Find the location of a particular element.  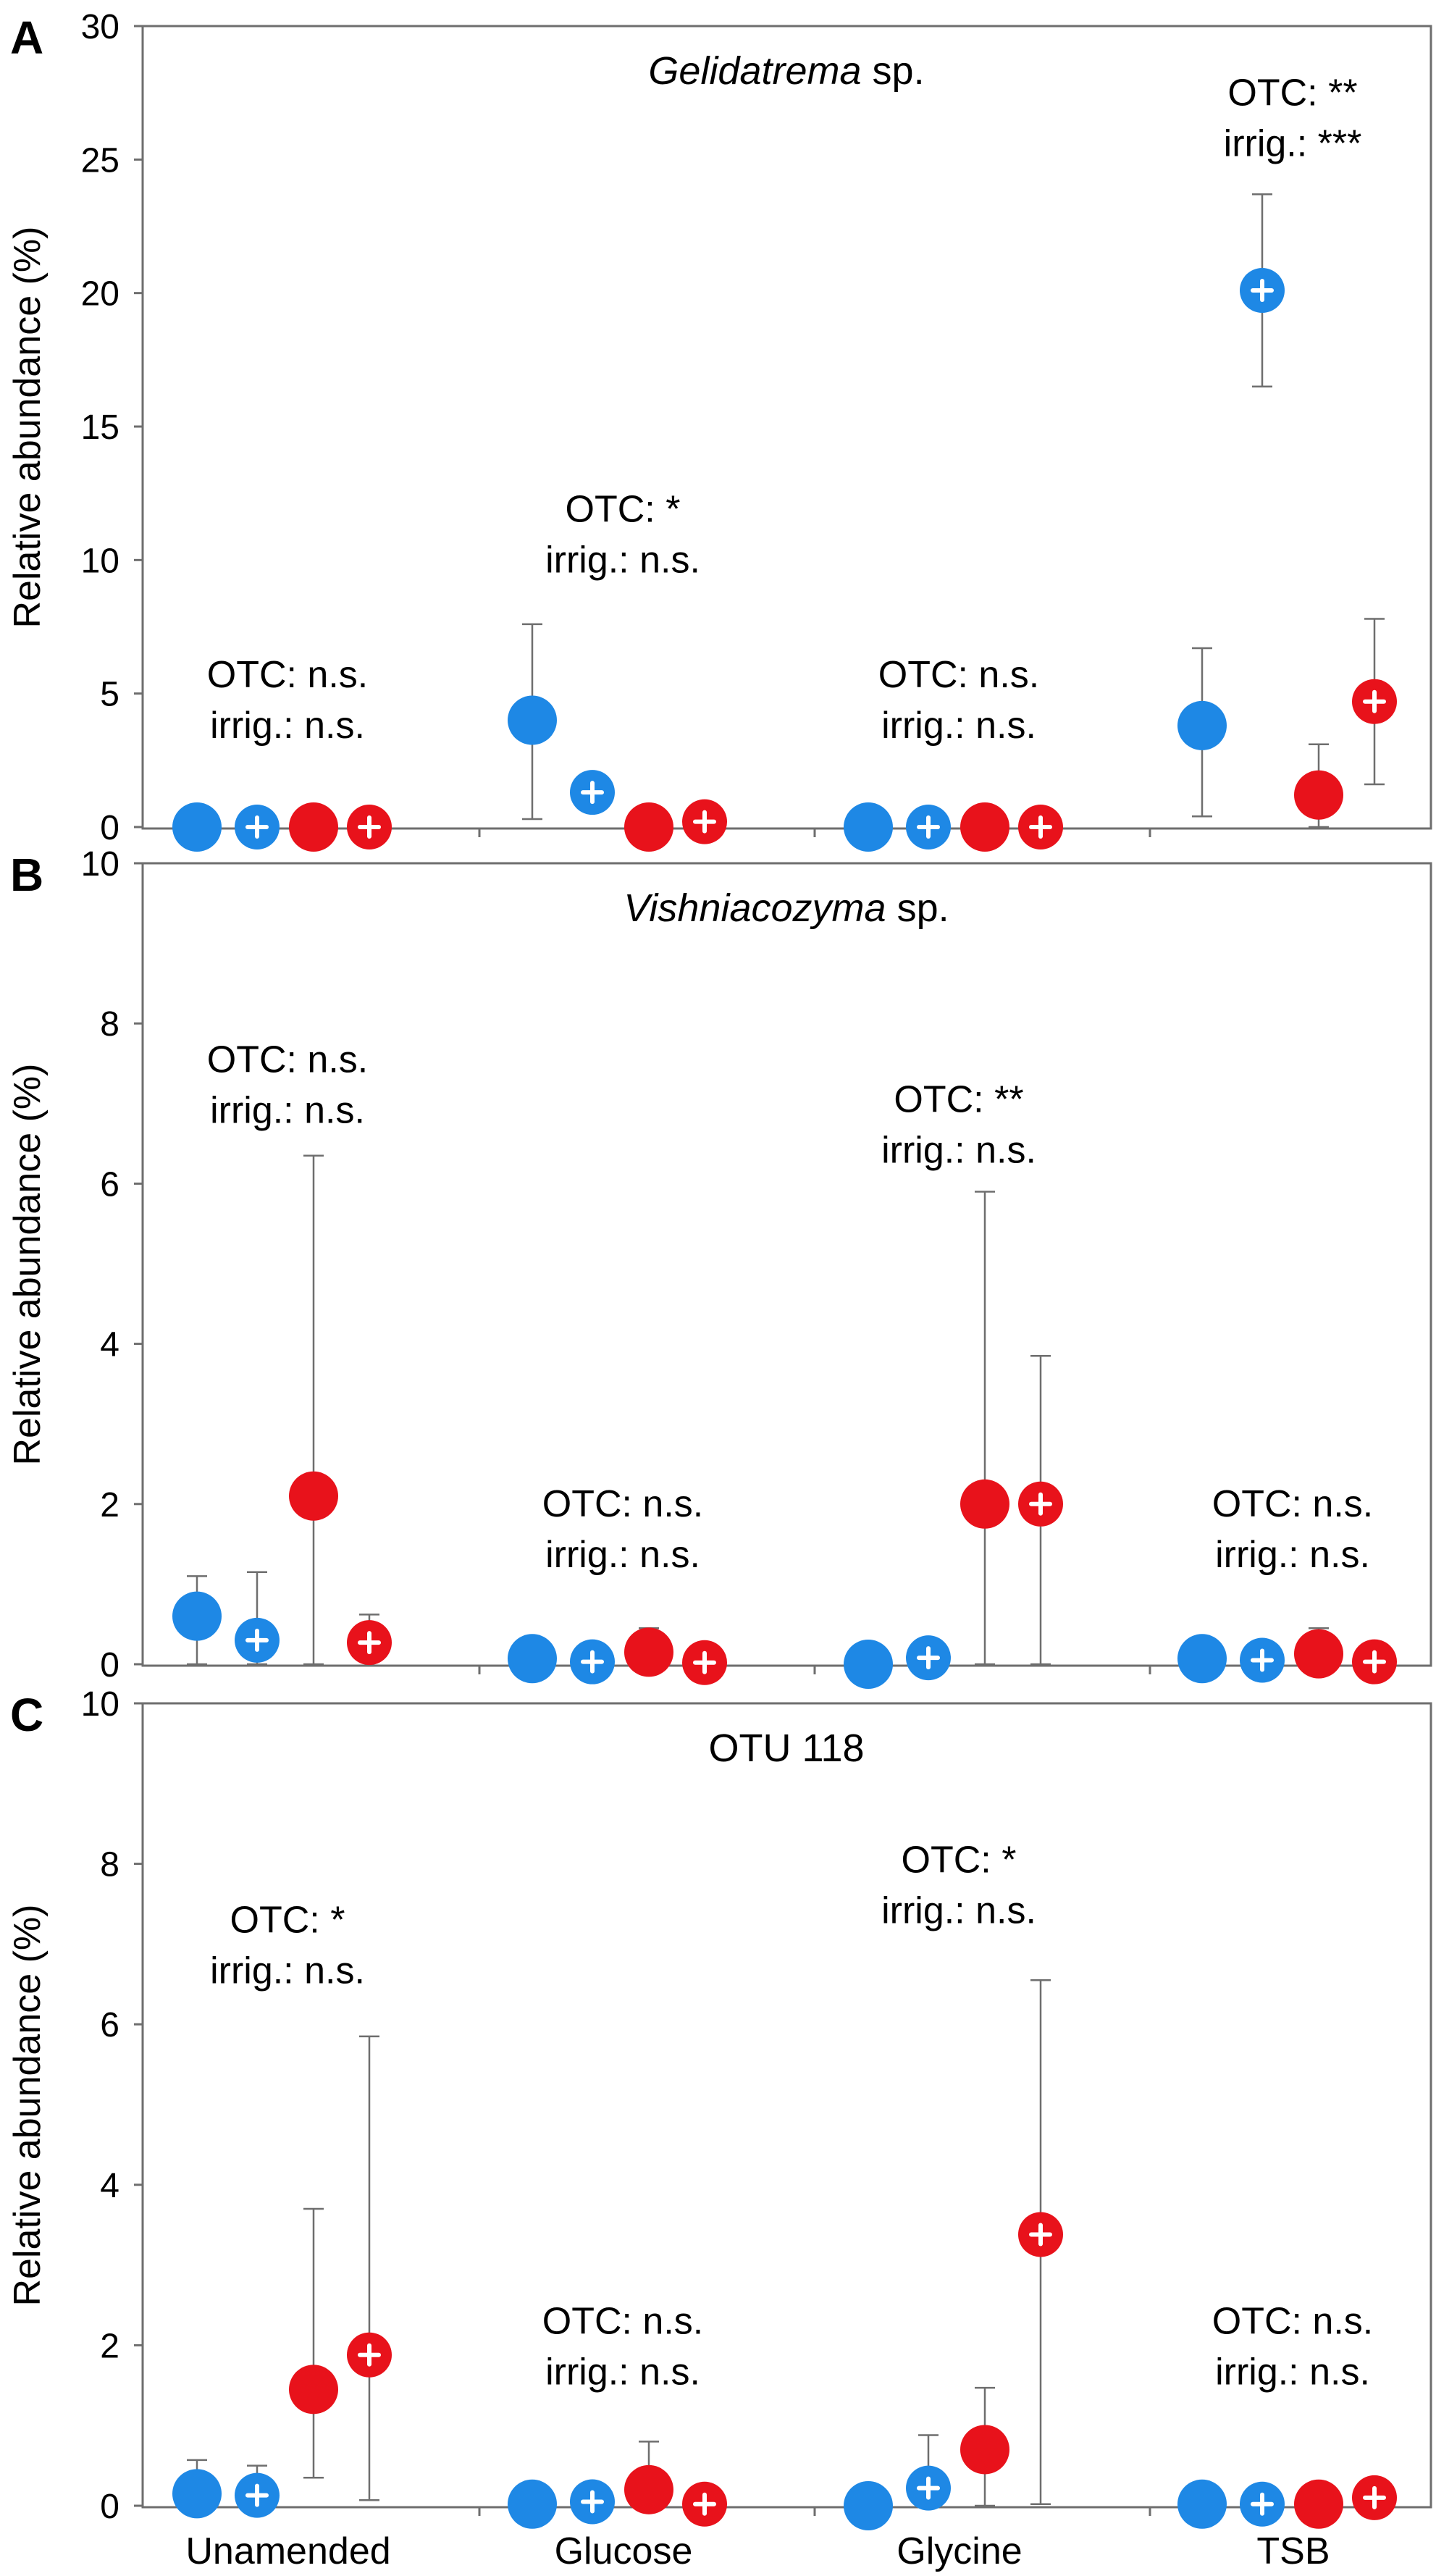

panel-title-italic: Gelidatrema is located at coordinates (754, 71).